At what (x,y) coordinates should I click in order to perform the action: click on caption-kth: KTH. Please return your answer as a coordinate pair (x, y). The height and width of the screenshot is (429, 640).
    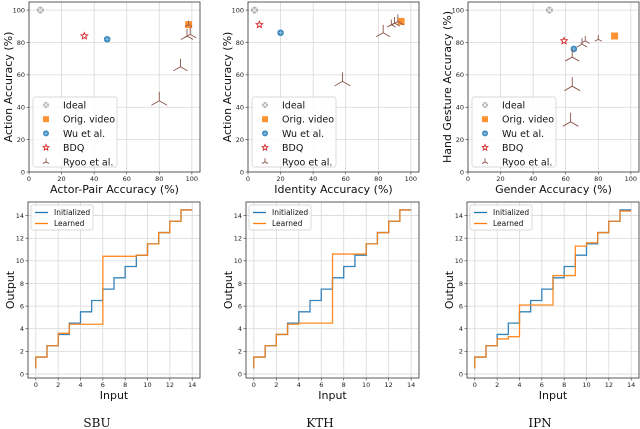
    Looking at the image, I should click on (319, 422).